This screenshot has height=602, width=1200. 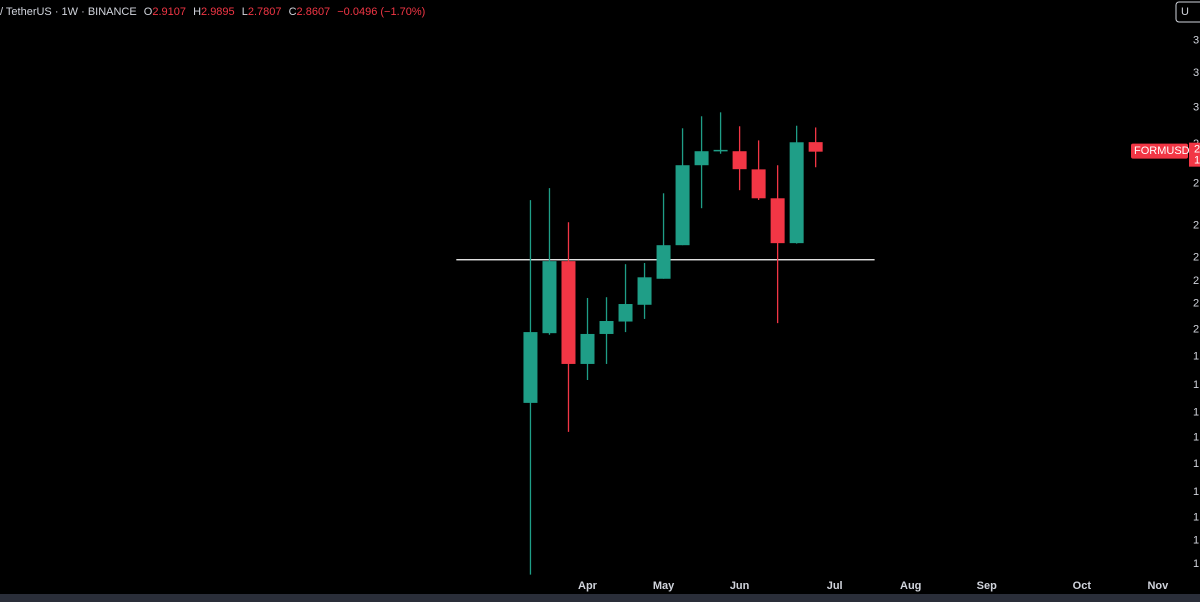 I want to click on price-tag-label: FORMUSDT, so click(x=1165, y=151).